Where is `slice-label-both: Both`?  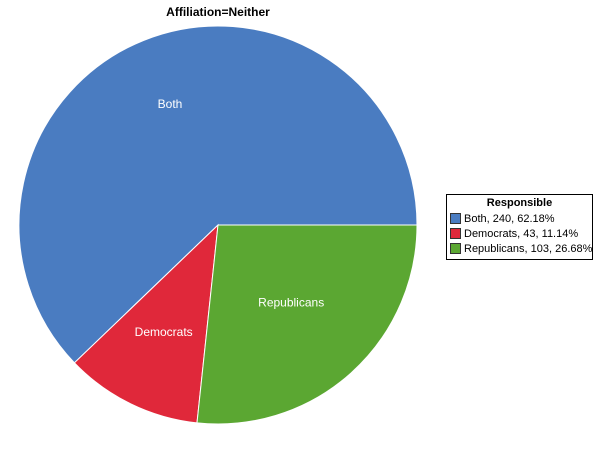
slice-label-both: Both is located at coordinates (170, 104).